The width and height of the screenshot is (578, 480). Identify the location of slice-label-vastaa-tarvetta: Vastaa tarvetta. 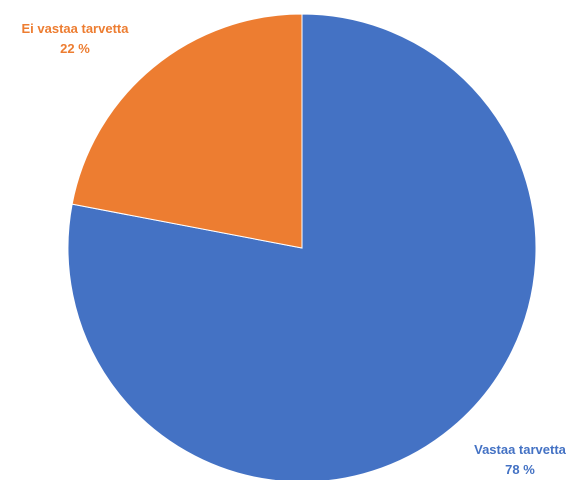
(520, 449).